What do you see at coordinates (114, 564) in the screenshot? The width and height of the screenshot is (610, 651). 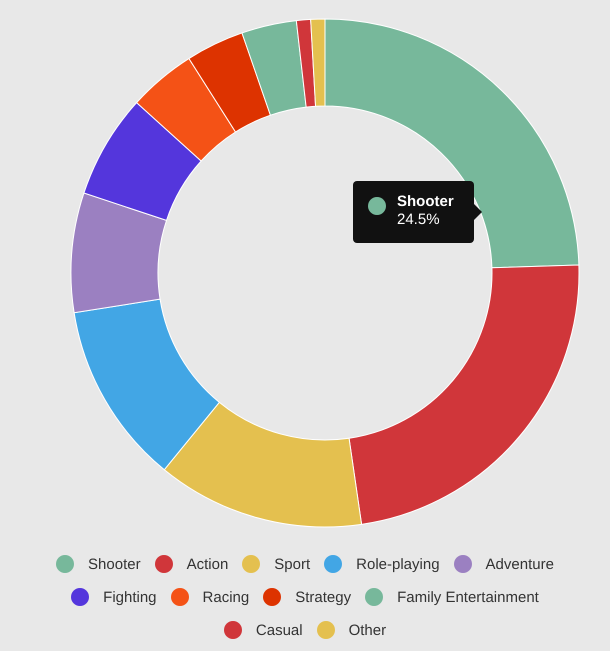 I see `category-label: Shooter` at bounding box center [114, 564].